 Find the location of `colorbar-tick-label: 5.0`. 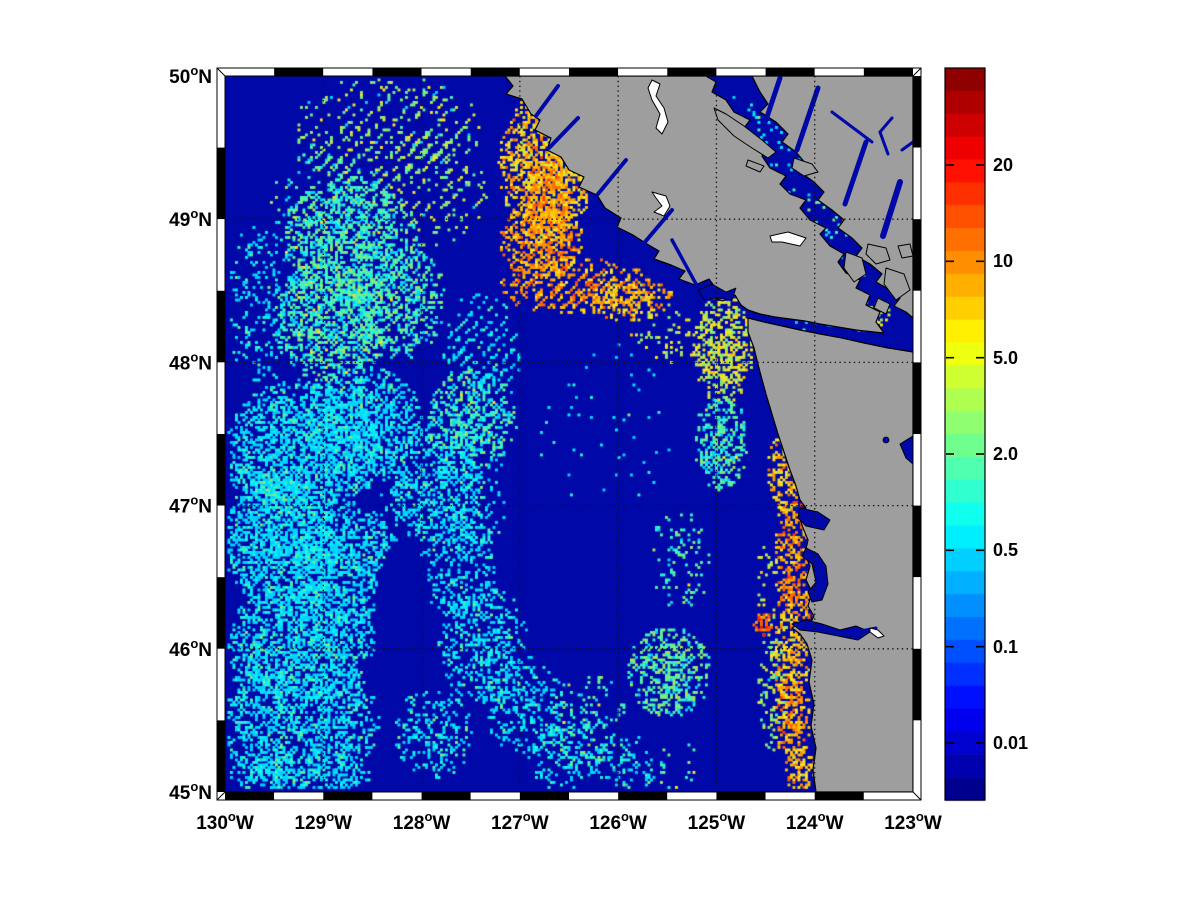

colorbar-tick-label: 5.0 is located at coordinates (1005, 358).